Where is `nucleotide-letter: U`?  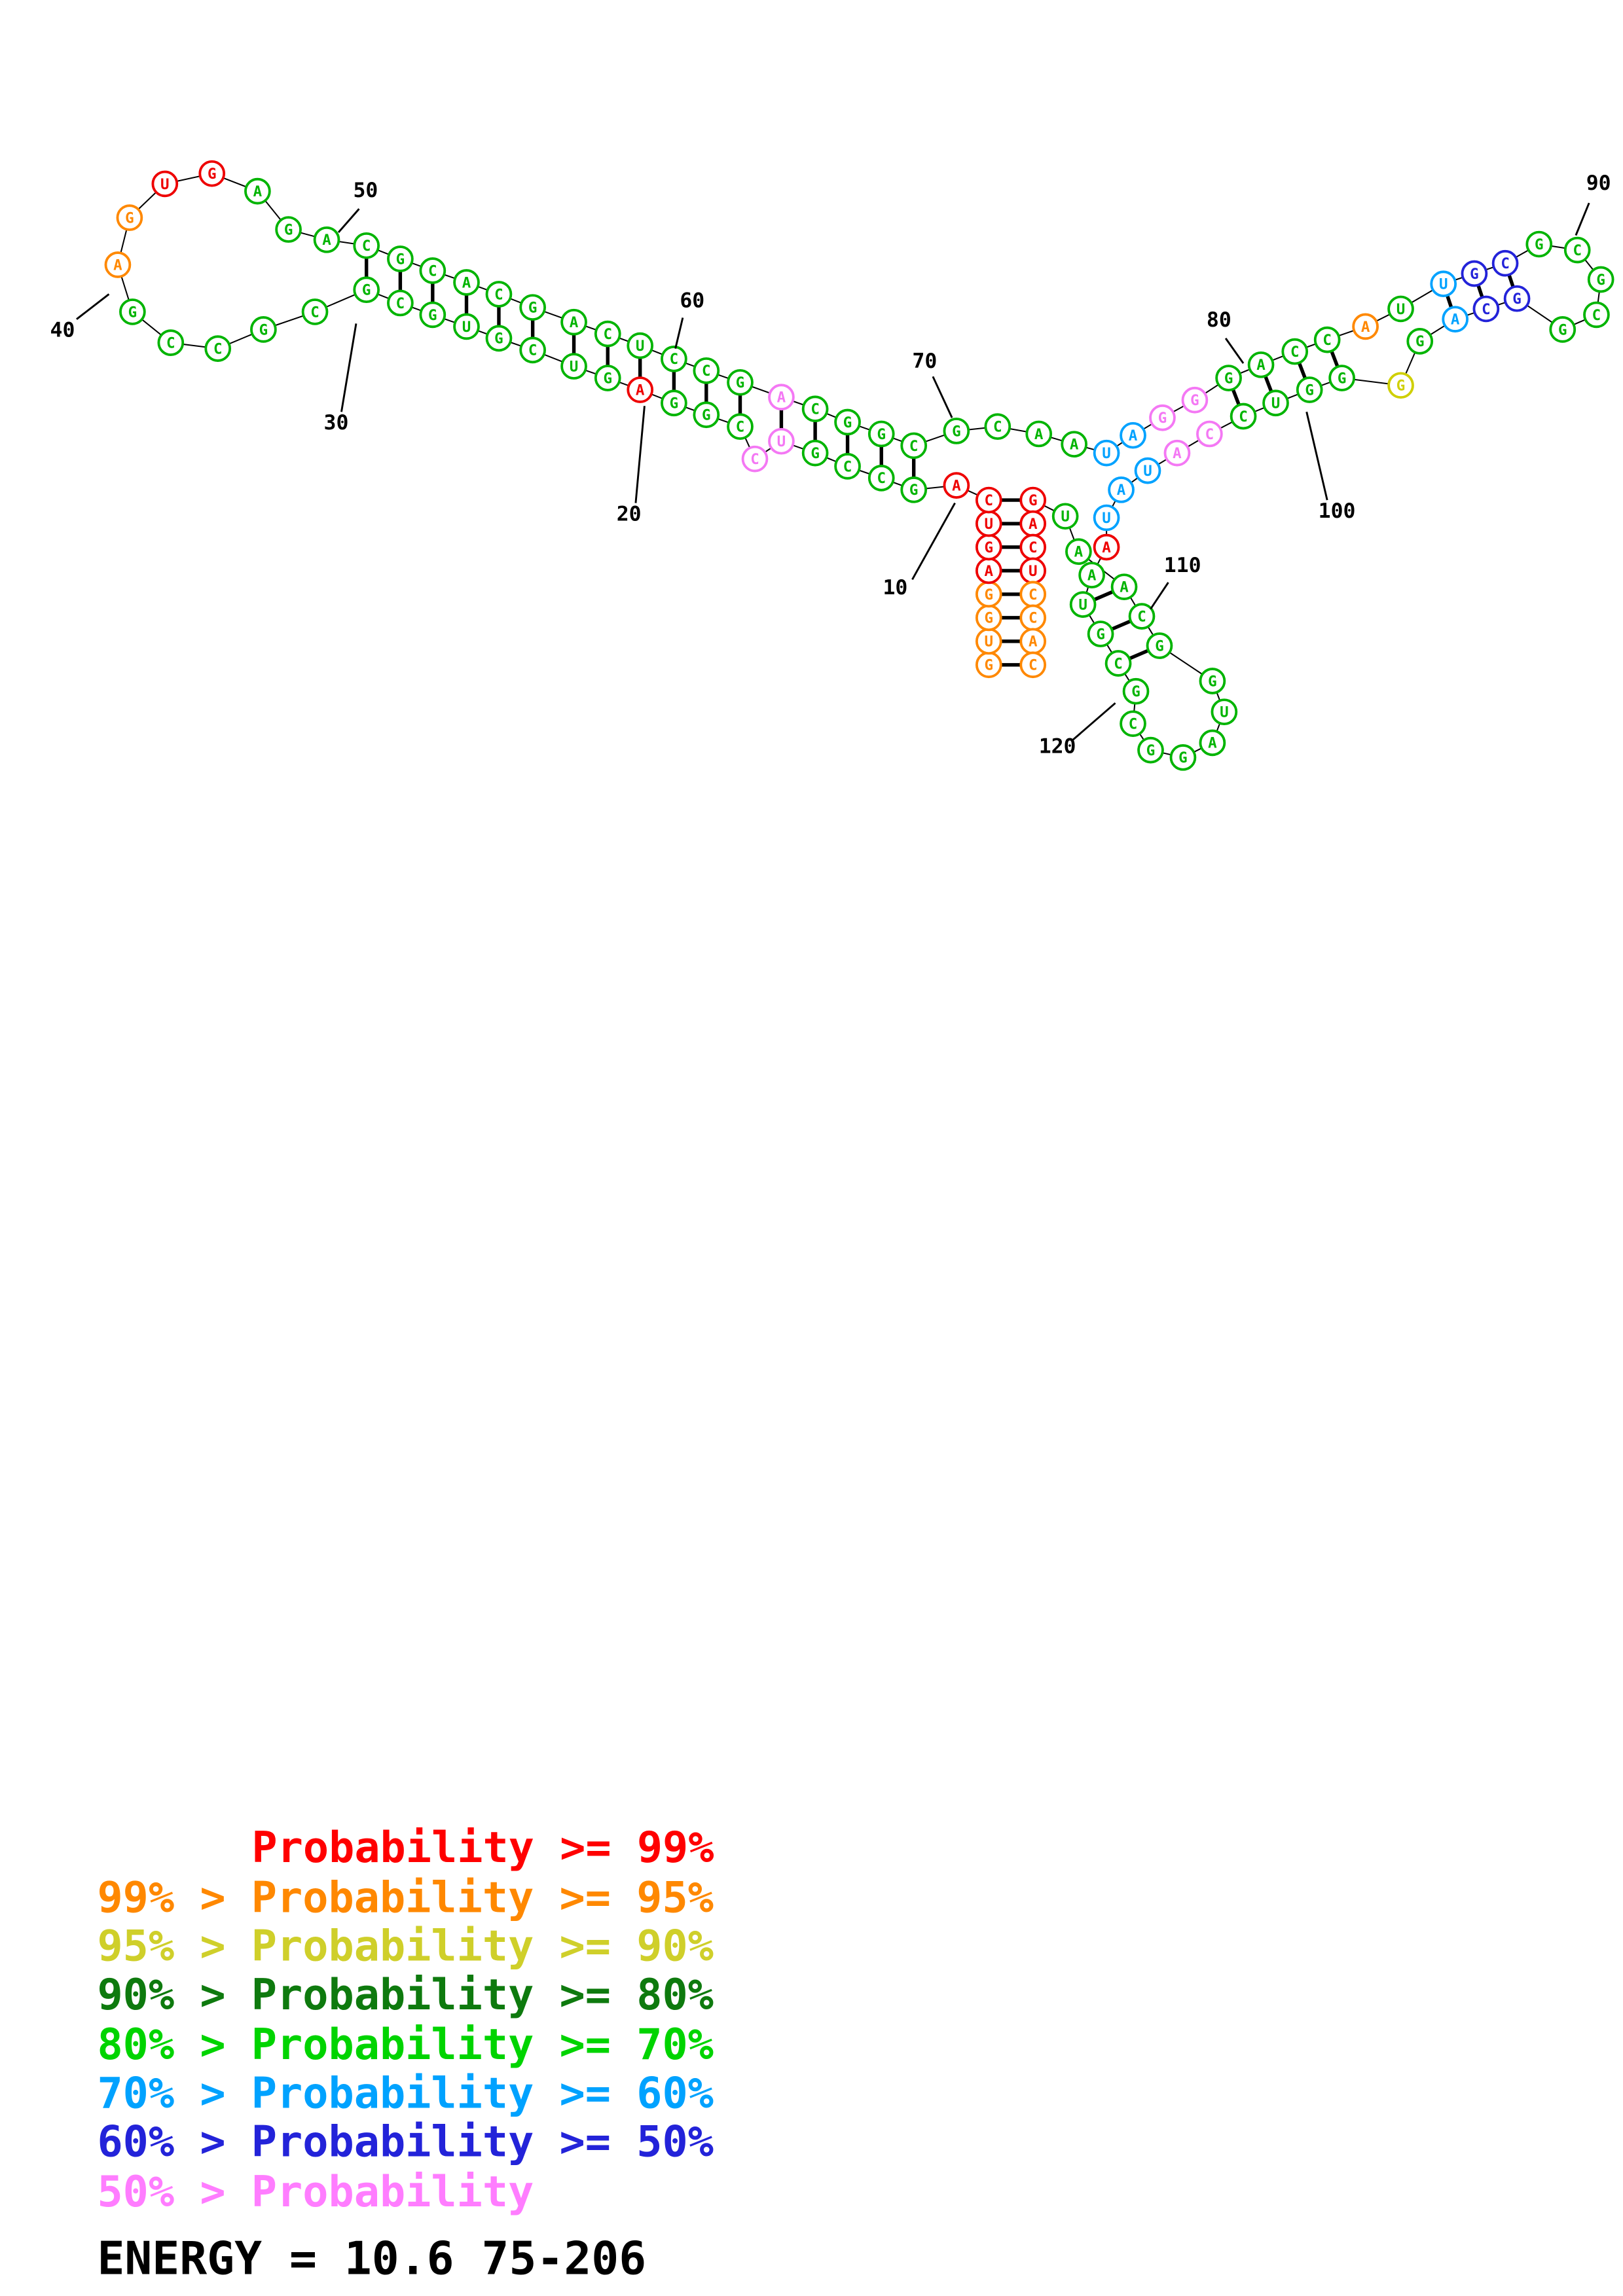
nucleotide-letter: U is located at coordinates (1082, 604).